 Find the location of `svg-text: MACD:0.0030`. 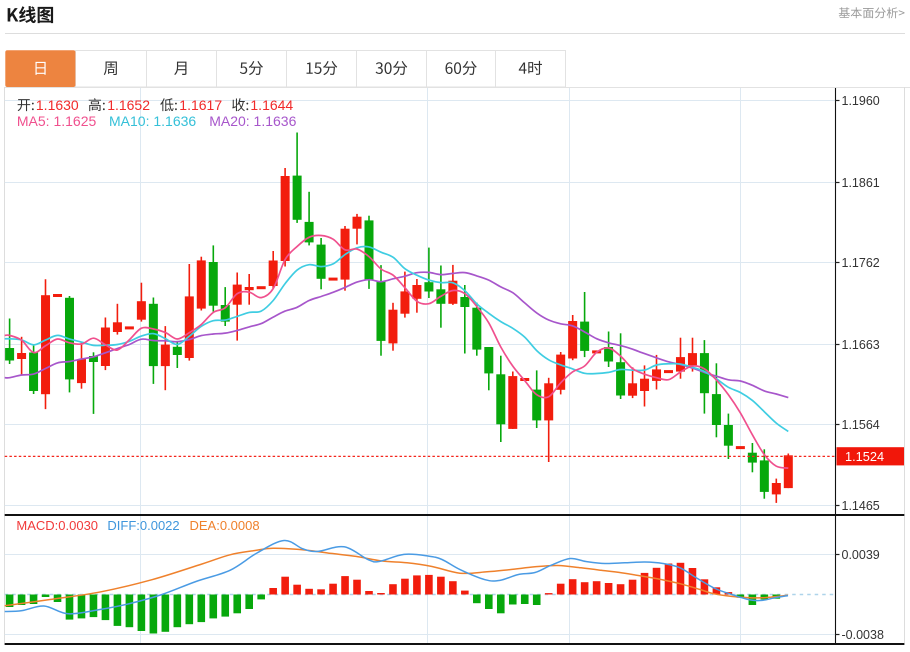

svg-text: MACD:0.0030 is located at coordinates (57, 525).